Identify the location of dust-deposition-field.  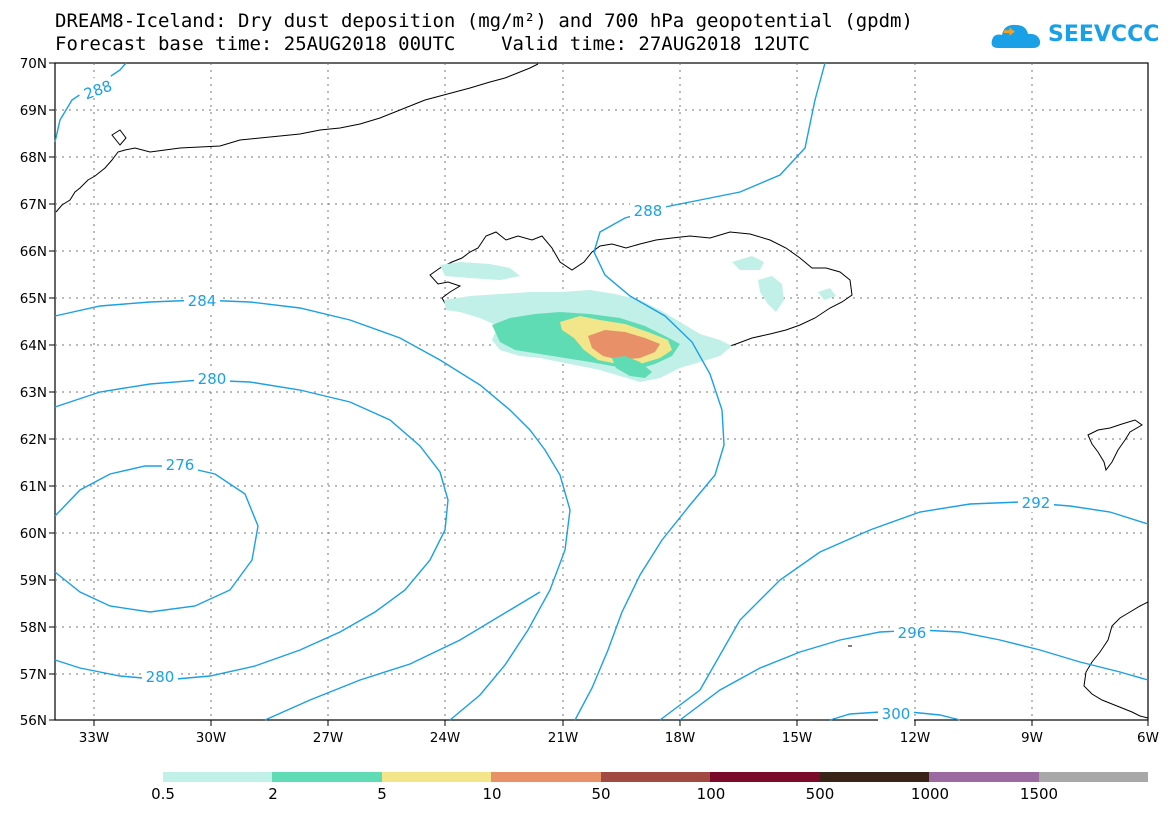
(638, 319).